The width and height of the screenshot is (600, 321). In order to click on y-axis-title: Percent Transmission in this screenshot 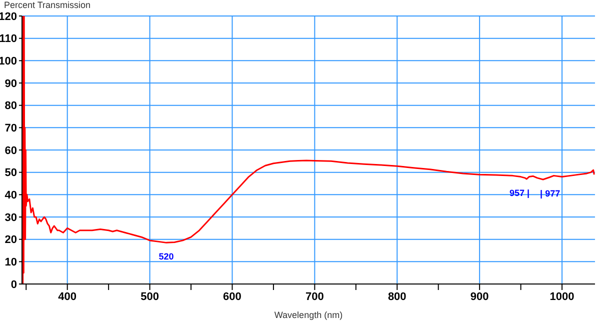, I will do `click(47, 5)`.